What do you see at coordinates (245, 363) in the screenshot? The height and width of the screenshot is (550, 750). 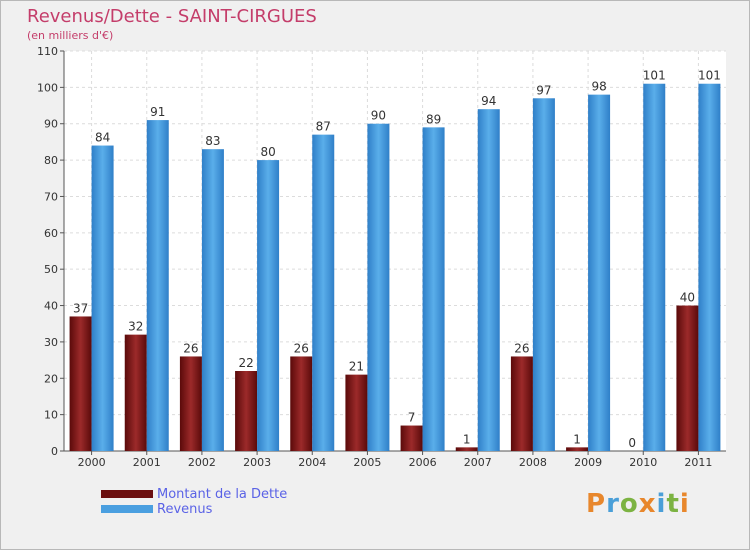 I see `value-label-debt: 22` at bounding box center [245, 363].